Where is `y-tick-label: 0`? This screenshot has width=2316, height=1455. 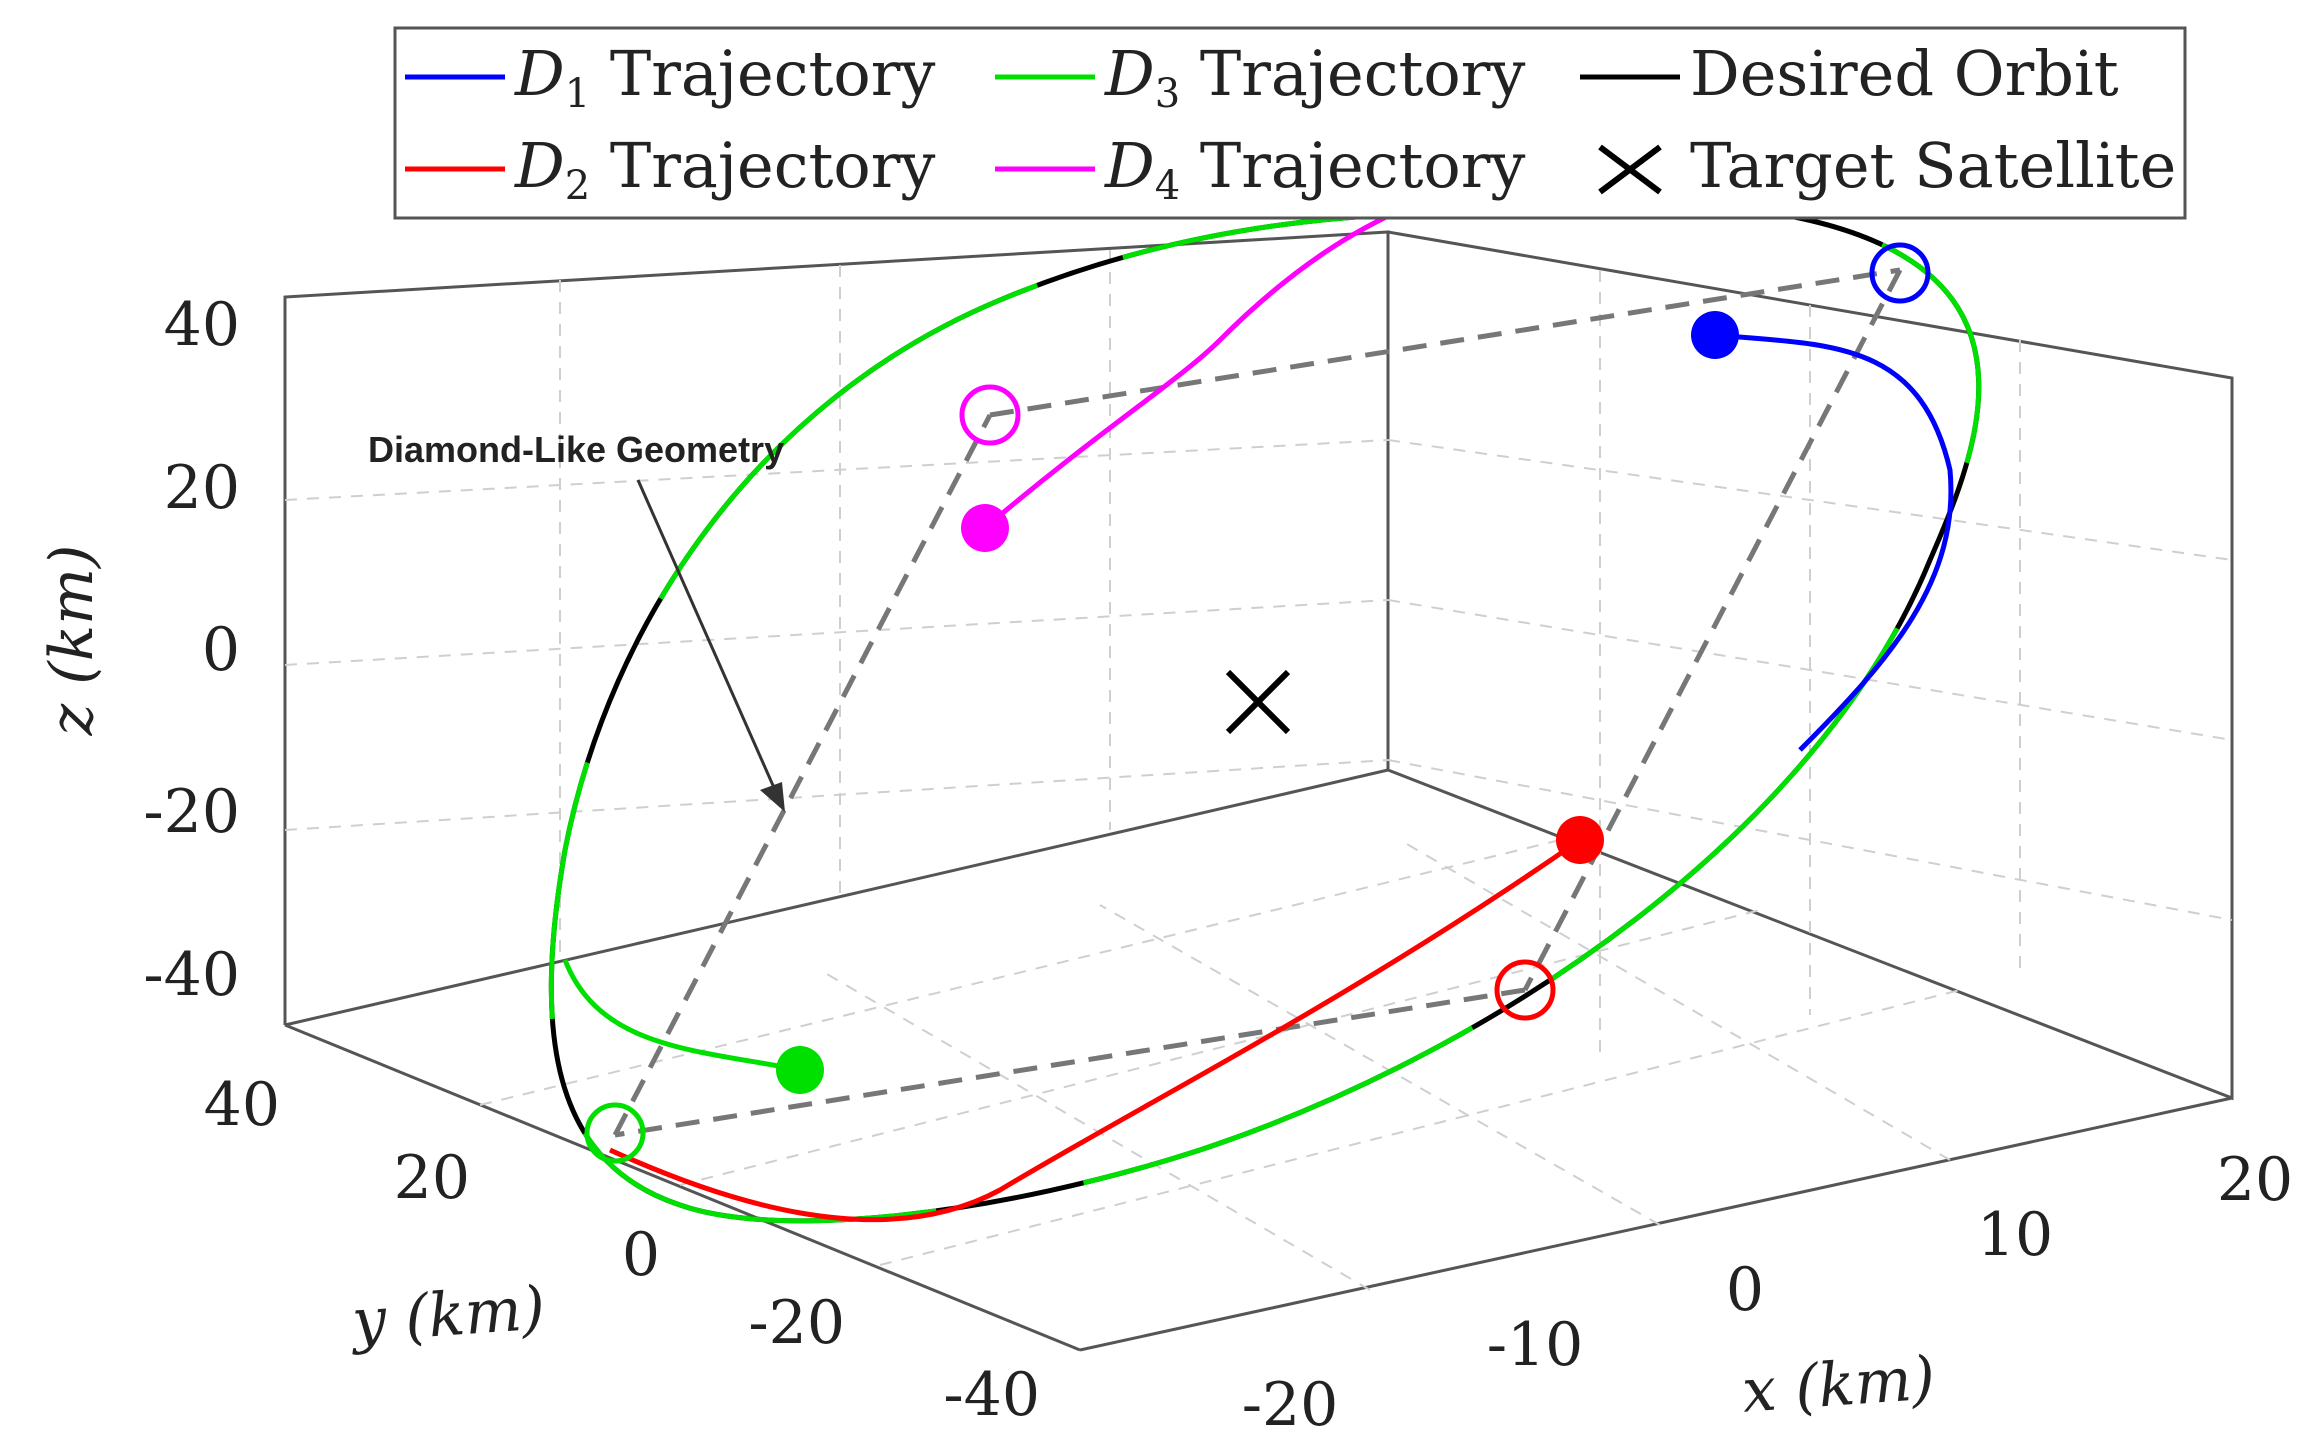 y-tick-label: 0 is located at coordinates (641, 1255).